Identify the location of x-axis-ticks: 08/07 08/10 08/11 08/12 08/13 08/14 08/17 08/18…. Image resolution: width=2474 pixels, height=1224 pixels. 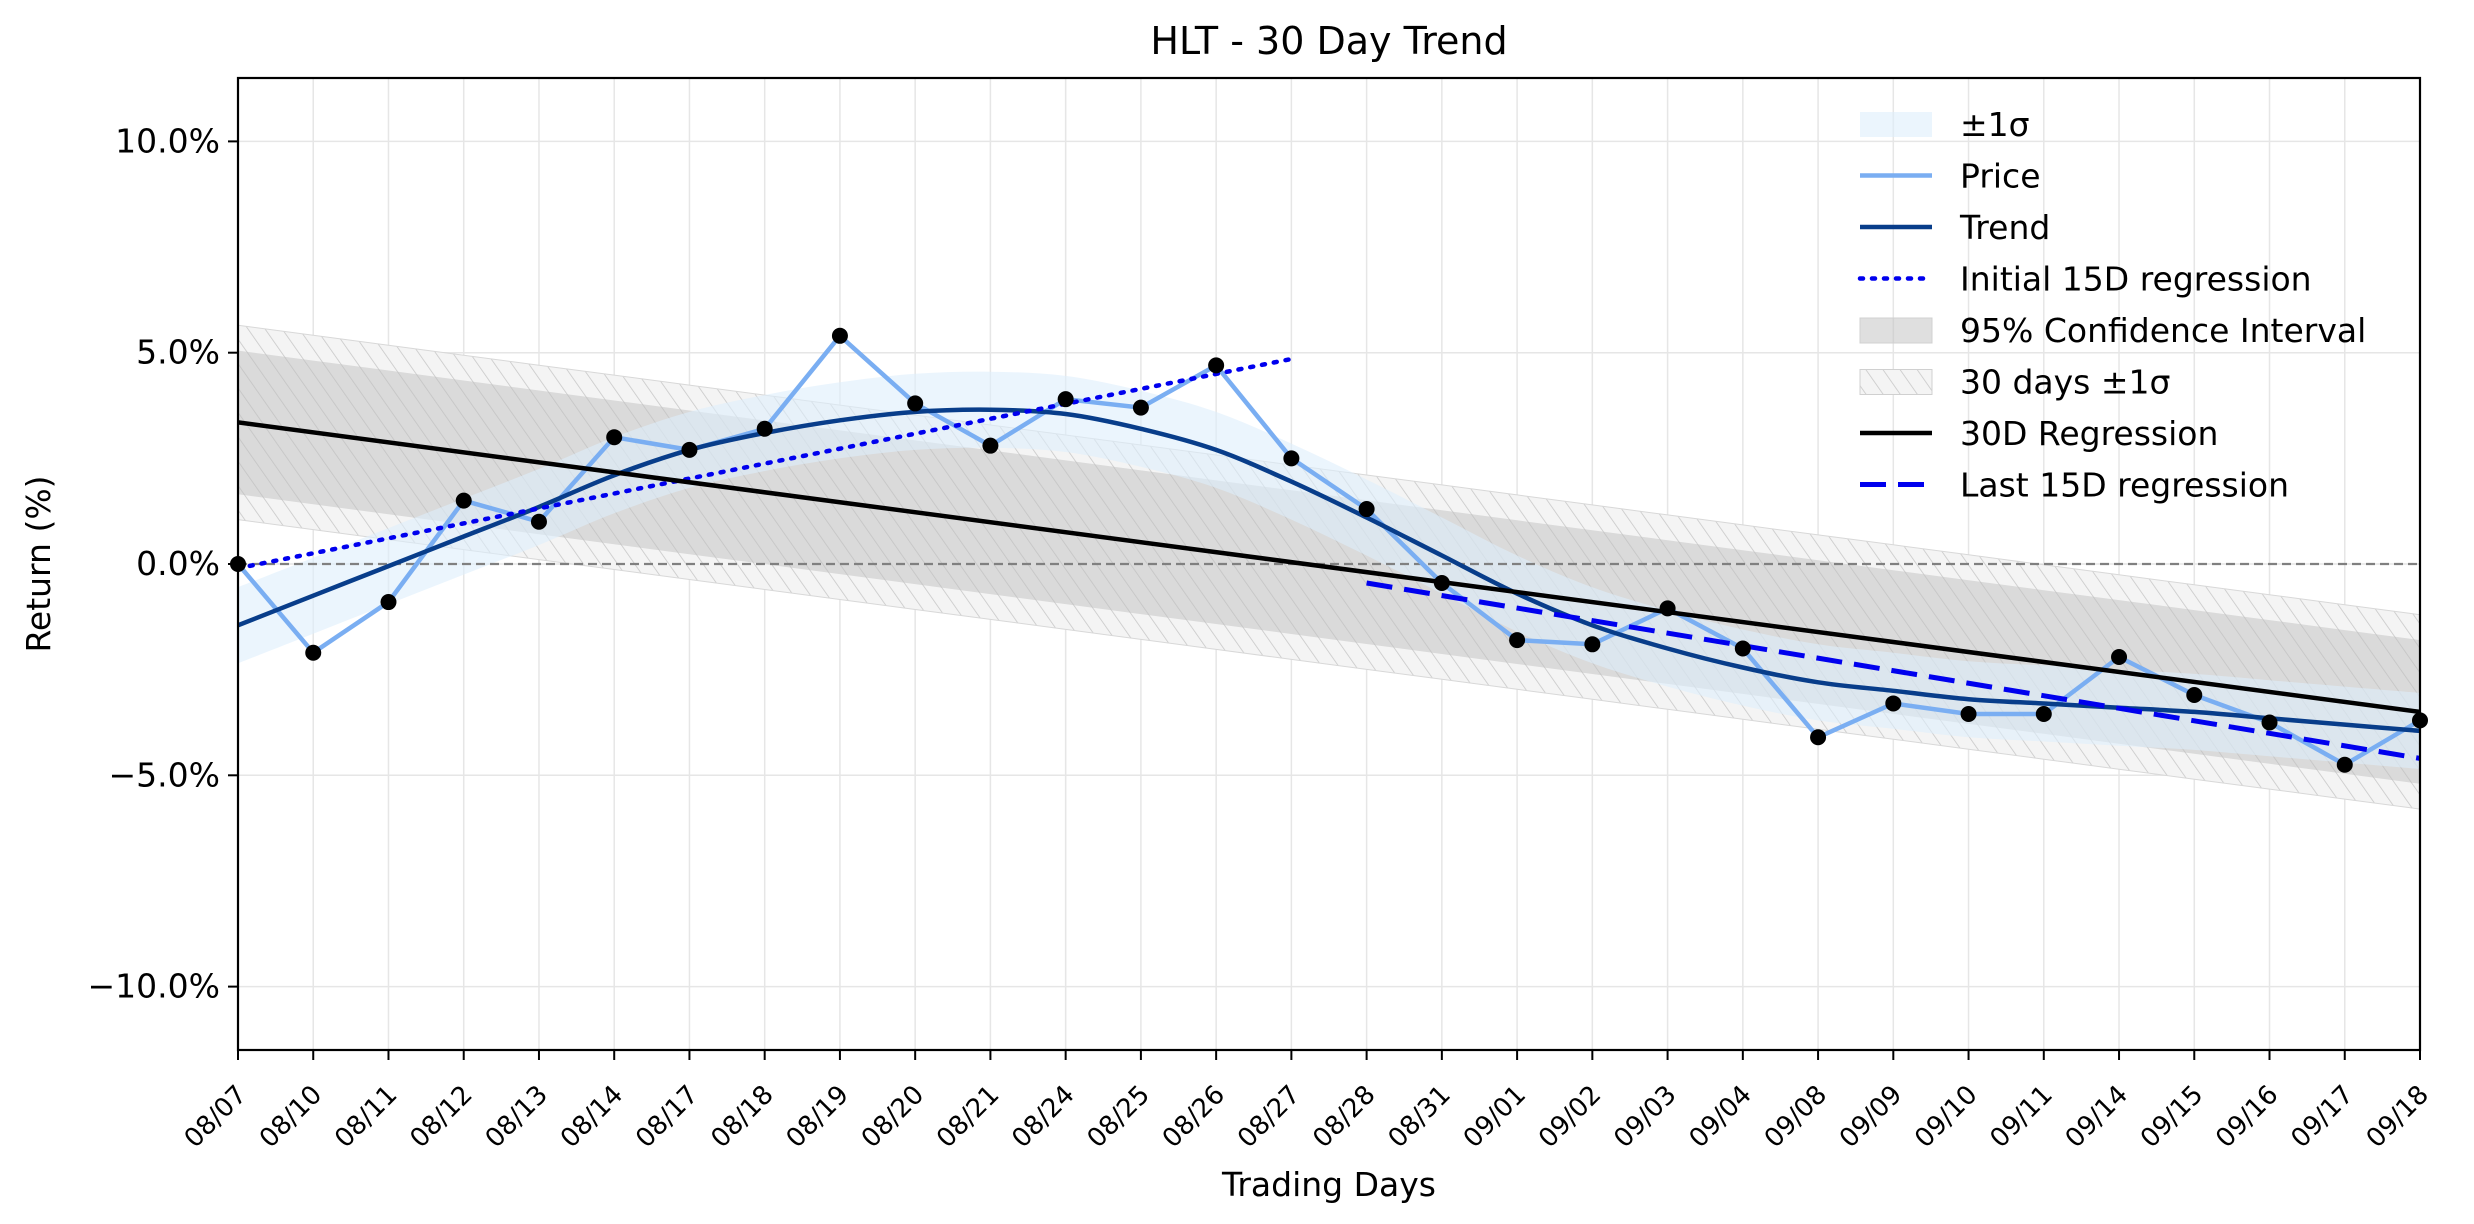
(1307, 1102).